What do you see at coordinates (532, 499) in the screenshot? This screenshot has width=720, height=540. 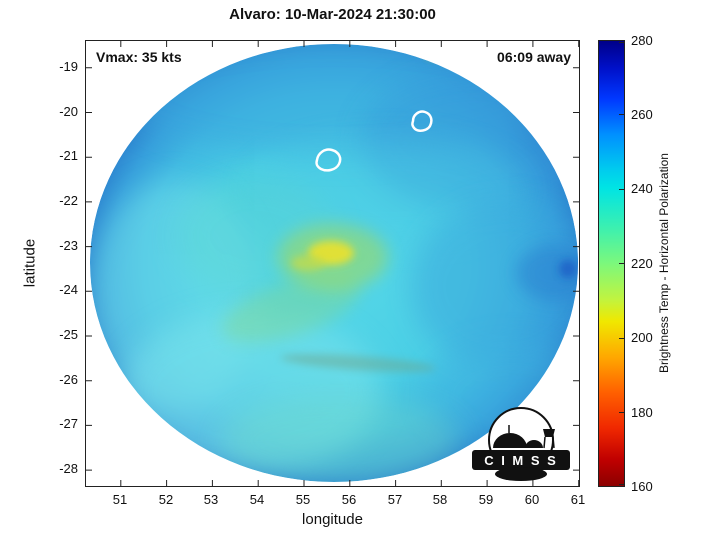 I see `x-tick-label: 60` at bounding box center [532, 499].